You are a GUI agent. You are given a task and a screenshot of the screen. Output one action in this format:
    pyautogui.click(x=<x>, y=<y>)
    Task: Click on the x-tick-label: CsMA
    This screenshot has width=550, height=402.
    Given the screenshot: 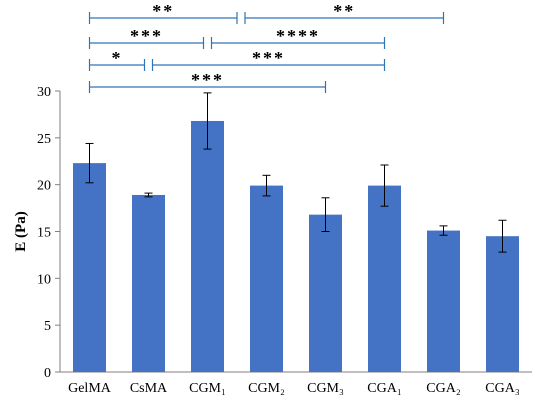 What is the action you would take?
    pyautogui.click(x=149, y=388)
    